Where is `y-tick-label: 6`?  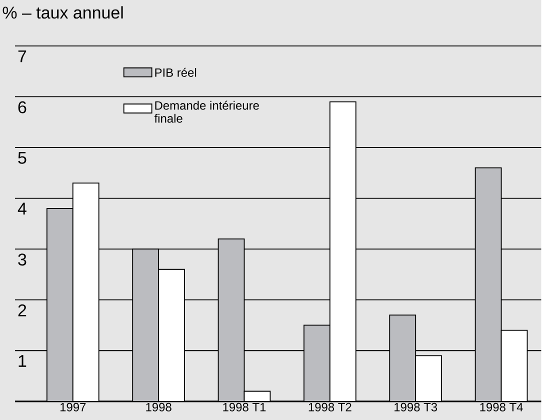
y-tick-label: 6 is located at coordinates (22, 107).